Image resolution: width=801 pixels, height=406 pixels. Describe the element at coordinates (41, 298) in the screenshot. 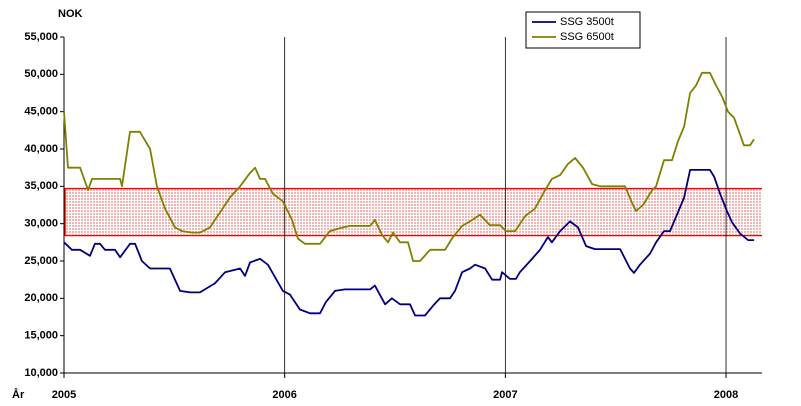

I see `y-tick-label: 20,000` at that location.